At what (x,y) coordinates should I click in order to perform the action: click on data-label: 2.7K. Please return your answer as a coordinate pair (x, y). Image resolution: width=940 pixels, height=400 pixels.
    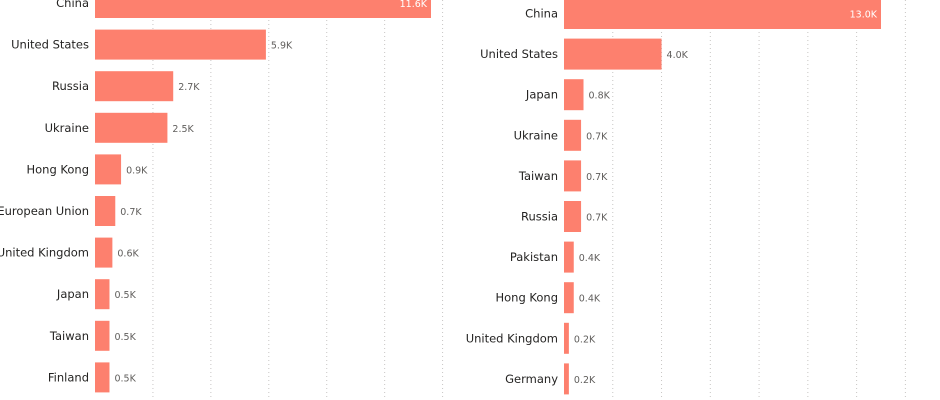
    Looking at the image, I should click on (189, 87).